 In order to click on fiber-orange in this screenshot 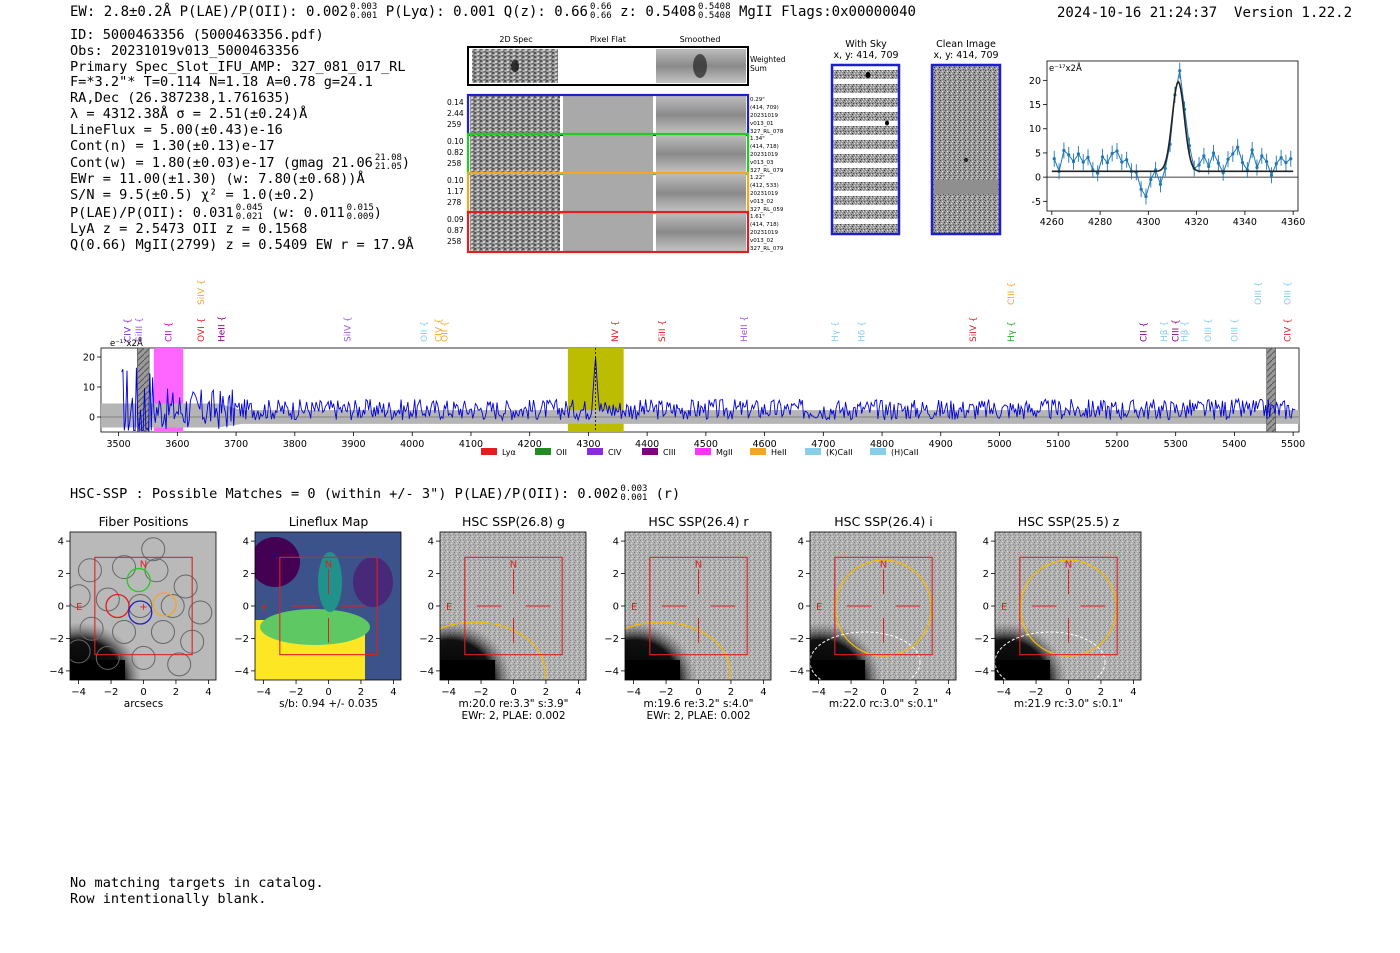, I will do `click(164, 604)`.